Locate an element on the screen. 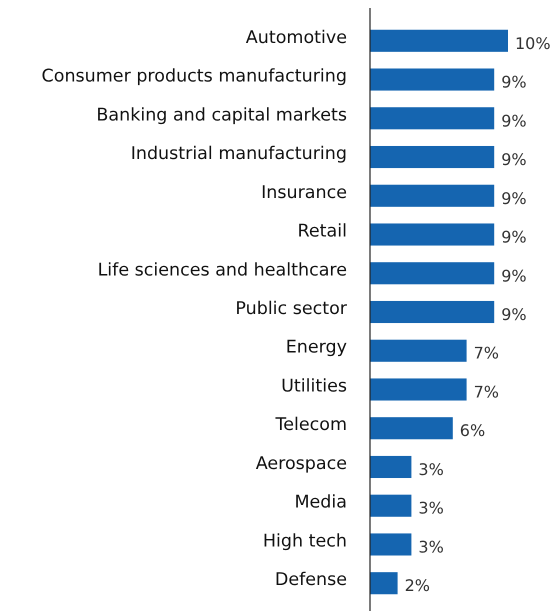 This screenshot has height=611, width=558. y-tick-label: Media is located at coordinates (320, 502).